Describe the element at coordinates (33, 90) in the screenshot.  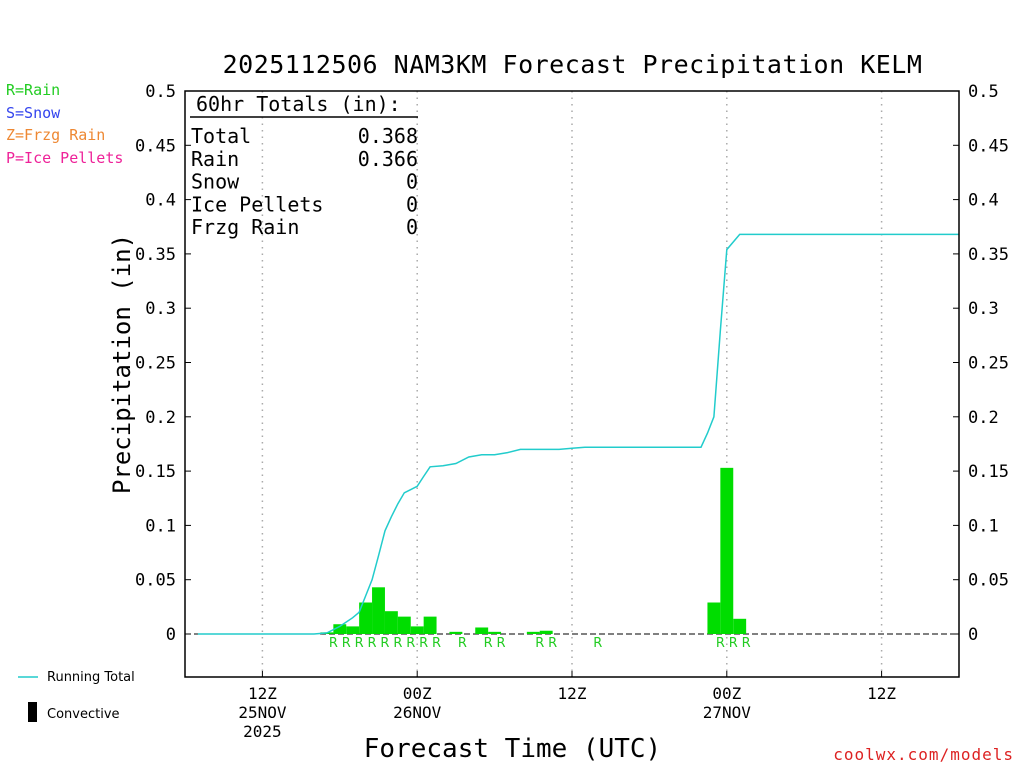
I see `legend-rain: R=Rain` at that location.